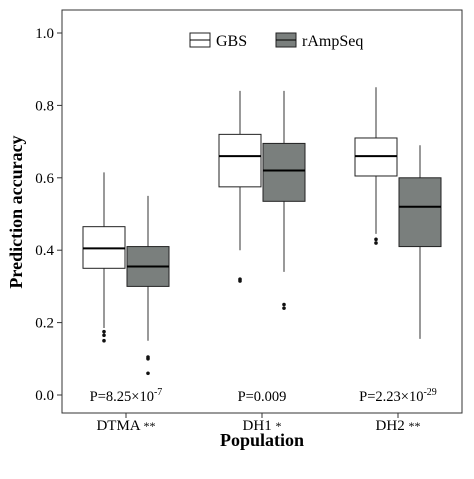  What do you see at coordinates (262, 397) in the screenshot?
I see `p-value-label: P=0.009` at bounding box center [262, 397].